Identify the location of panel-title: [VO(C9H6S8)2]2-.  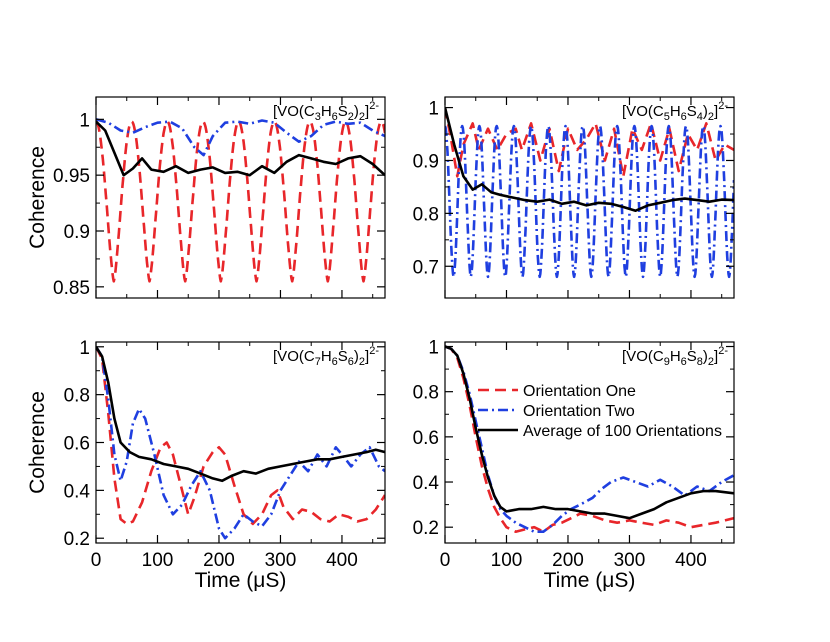
(675, 356).